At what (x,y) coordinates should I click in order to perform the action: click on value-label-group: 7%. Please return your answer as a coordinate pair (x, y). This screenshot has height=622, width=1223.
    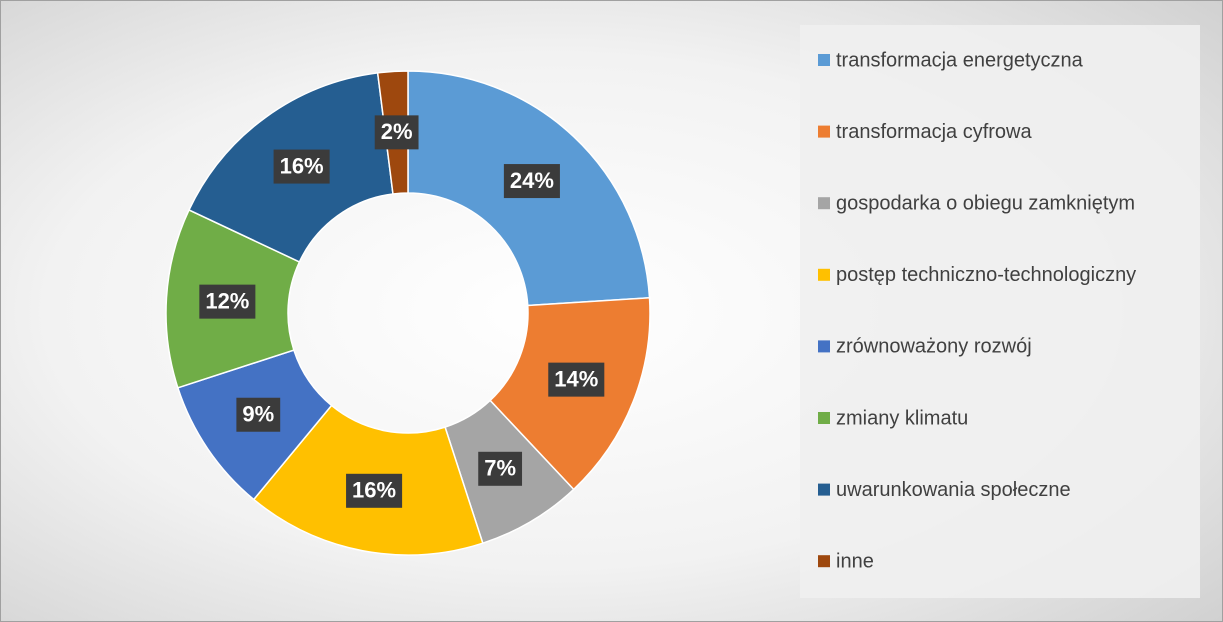
    Looking at the image, I should click on (500, 468).